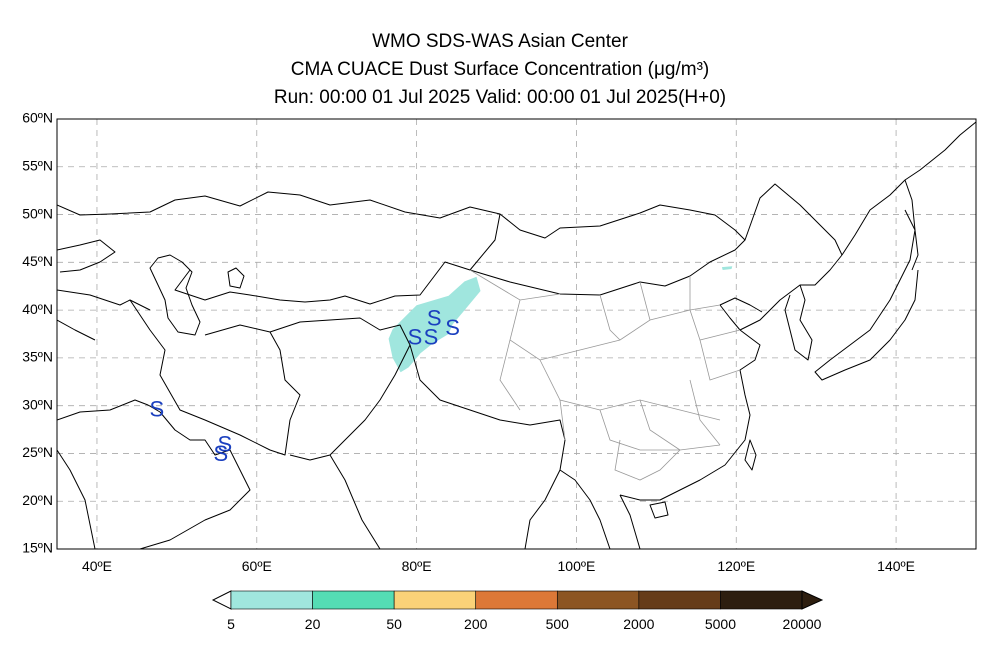  I want to click on dust-shading, so click(560, 319).